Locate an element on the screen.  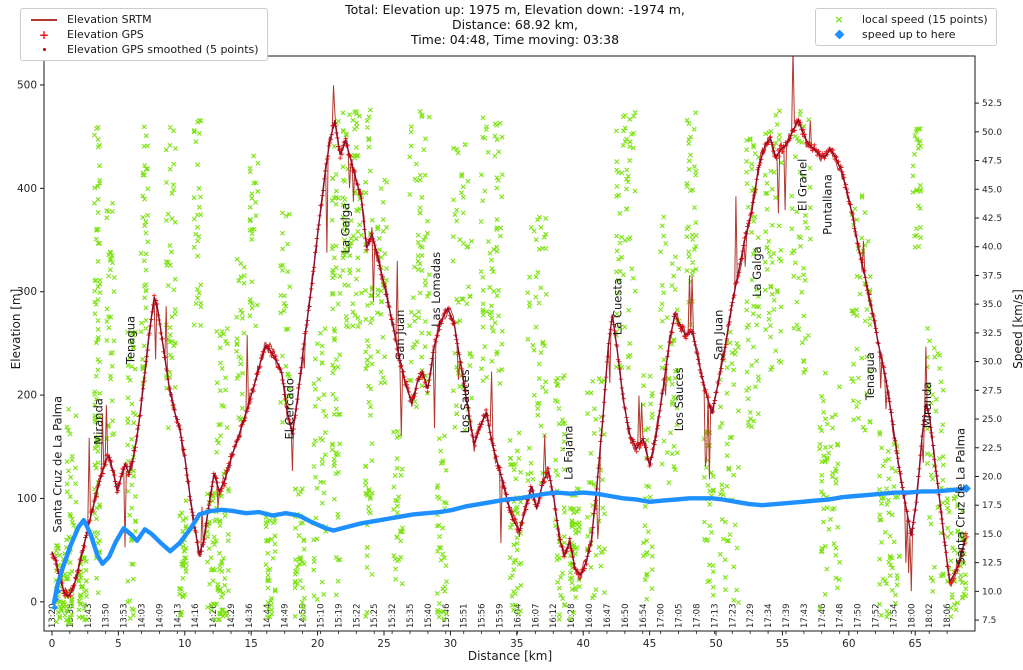
time-tick-label: 15:40 is located at coordinates (429, 616).